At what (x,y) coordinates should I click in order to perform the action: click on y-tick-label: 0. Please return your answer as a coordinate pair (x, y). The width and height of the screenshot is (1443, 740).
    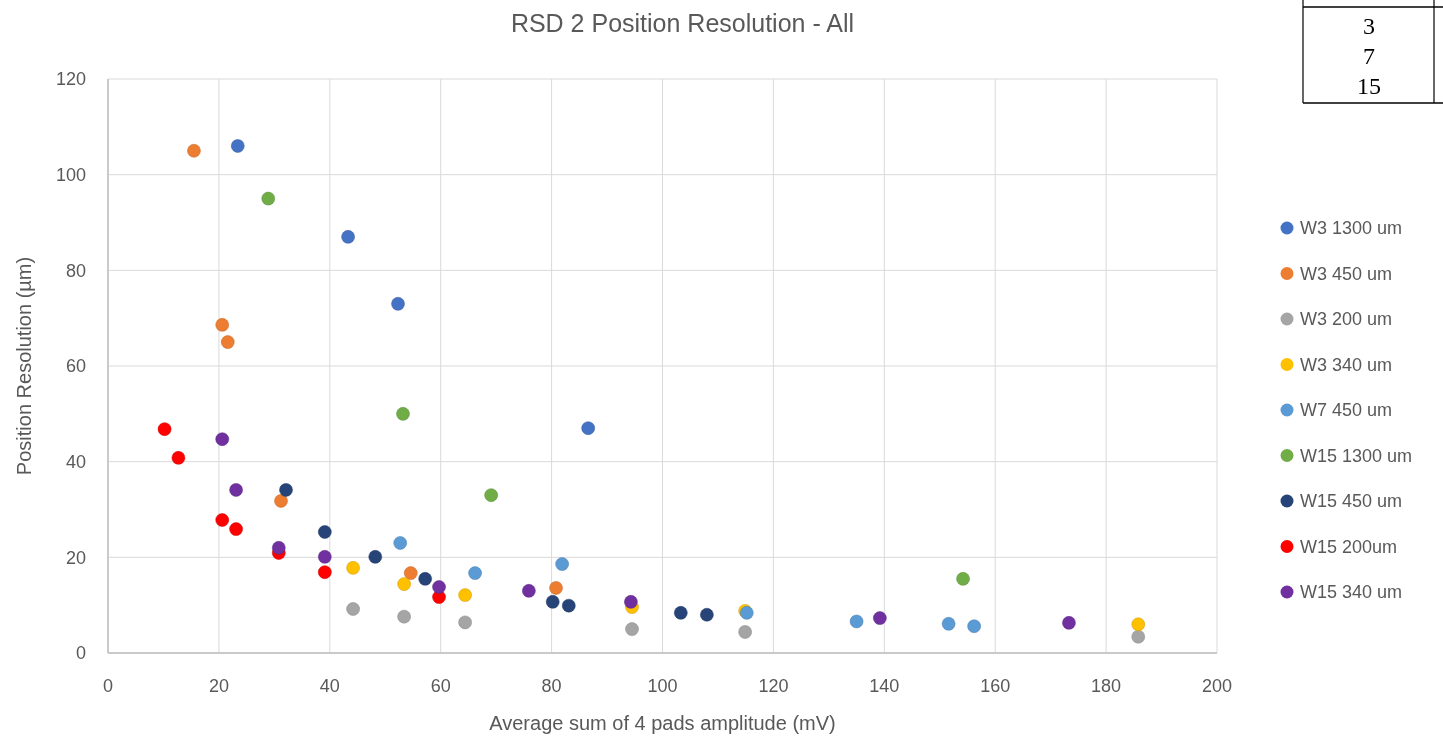
    Looking at the image, I should click on (80, 653).